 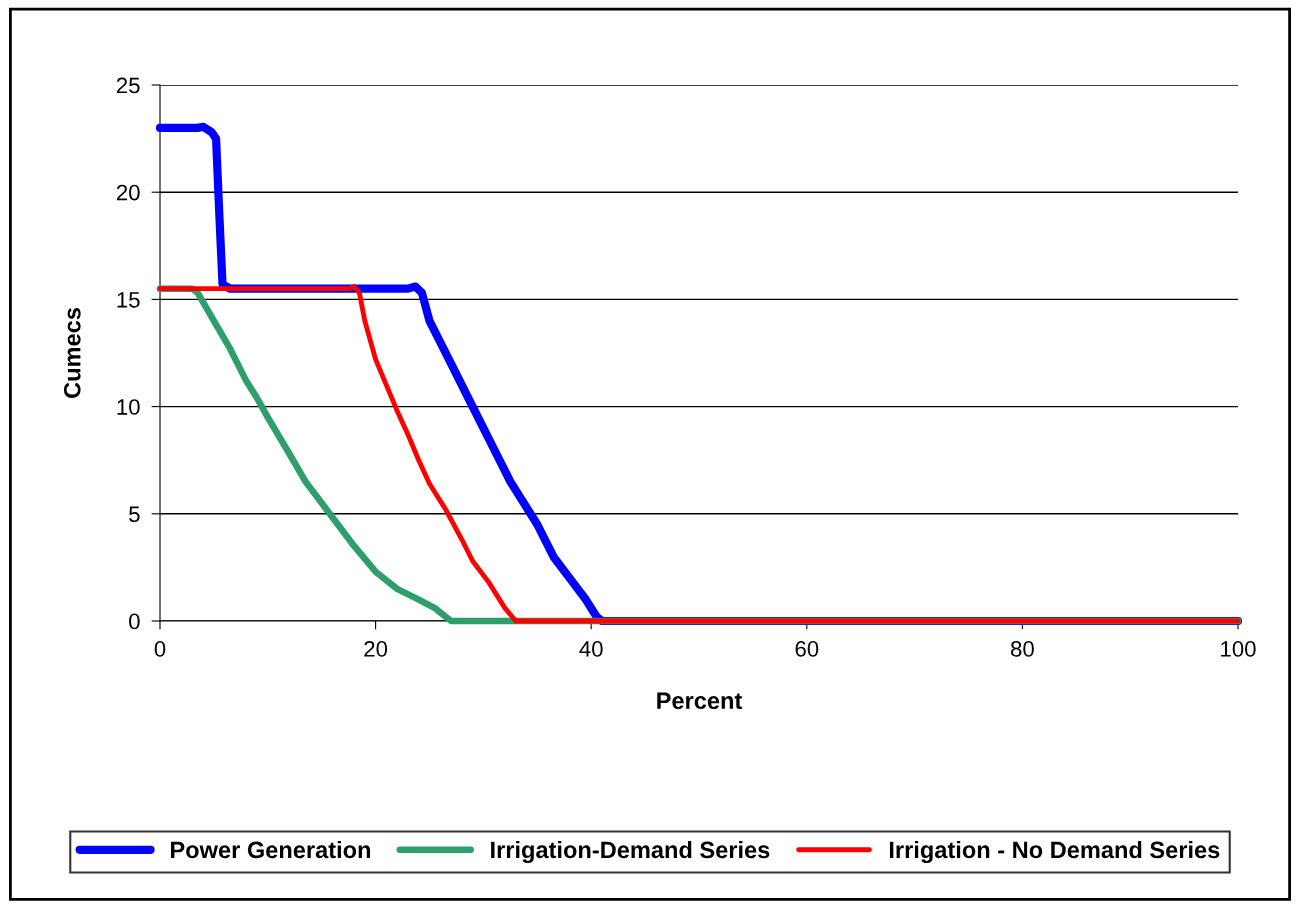 What do you see at coordinates (630, 852) in the screenshot?
I see `legend-label: Irrigation-Demand Series` at bounding box center [630, 852].